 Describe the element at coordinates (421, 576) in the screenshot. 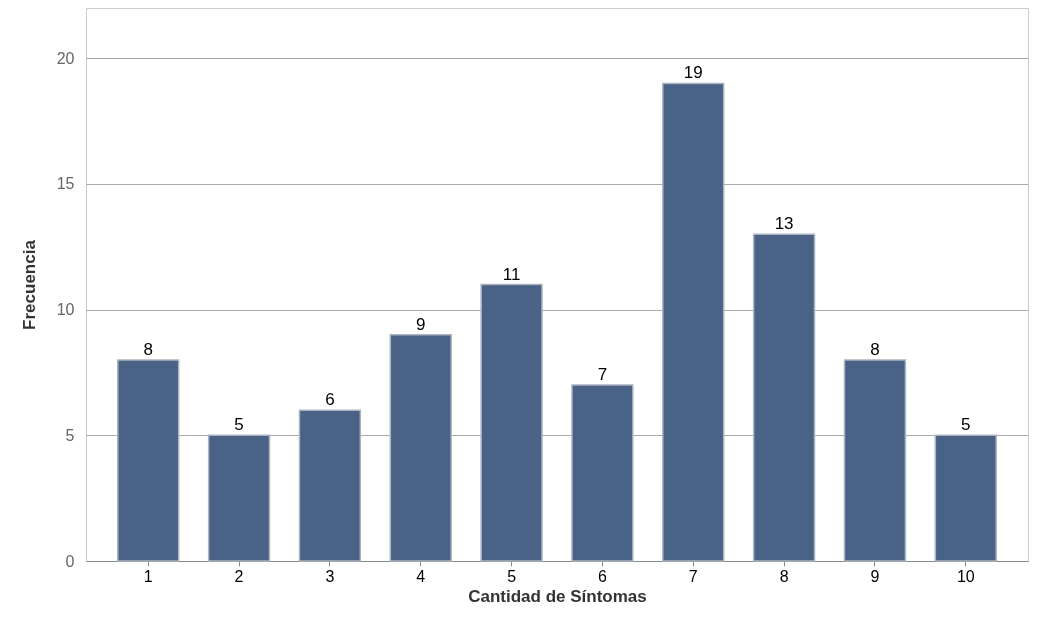

I see `x-tick-label: 4` at that location.